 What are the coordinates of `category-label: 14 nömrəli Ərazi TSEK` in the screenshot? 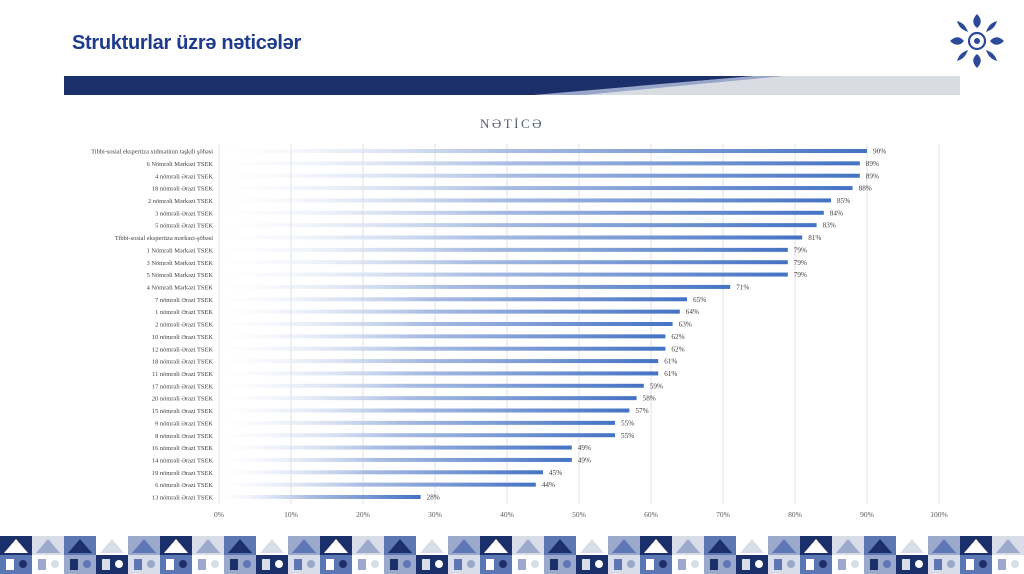 It's located at (182, 461).